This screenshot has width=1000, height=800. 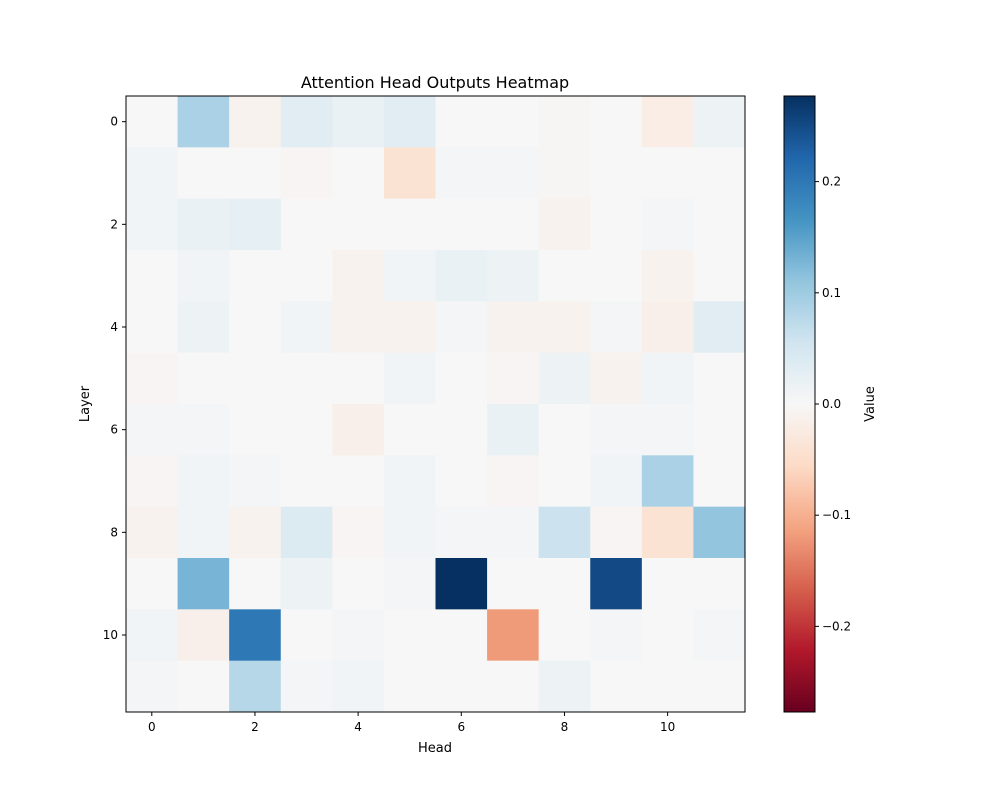 What do you see at coordinates (358, 727) in the screenshot?
I see `x-tick-label: 4` at bounding box center [358, 727].